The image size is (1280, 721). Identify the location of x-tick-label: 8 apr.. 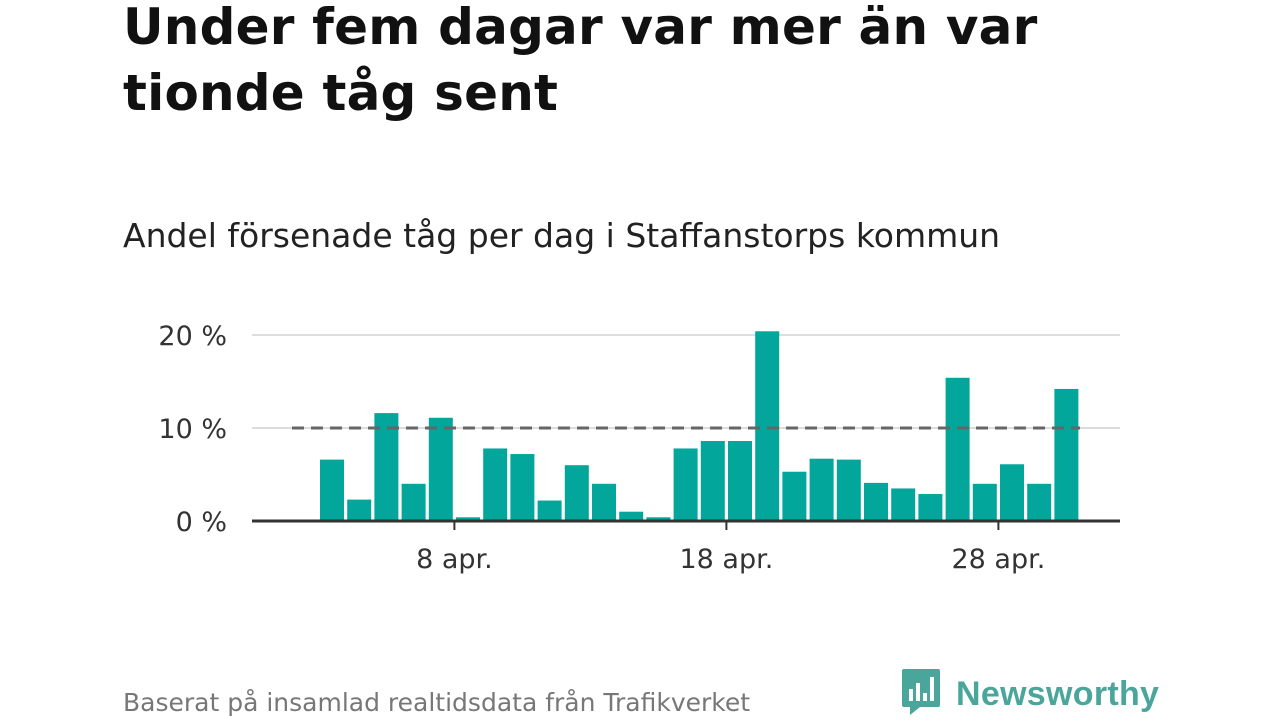
(454, 559).